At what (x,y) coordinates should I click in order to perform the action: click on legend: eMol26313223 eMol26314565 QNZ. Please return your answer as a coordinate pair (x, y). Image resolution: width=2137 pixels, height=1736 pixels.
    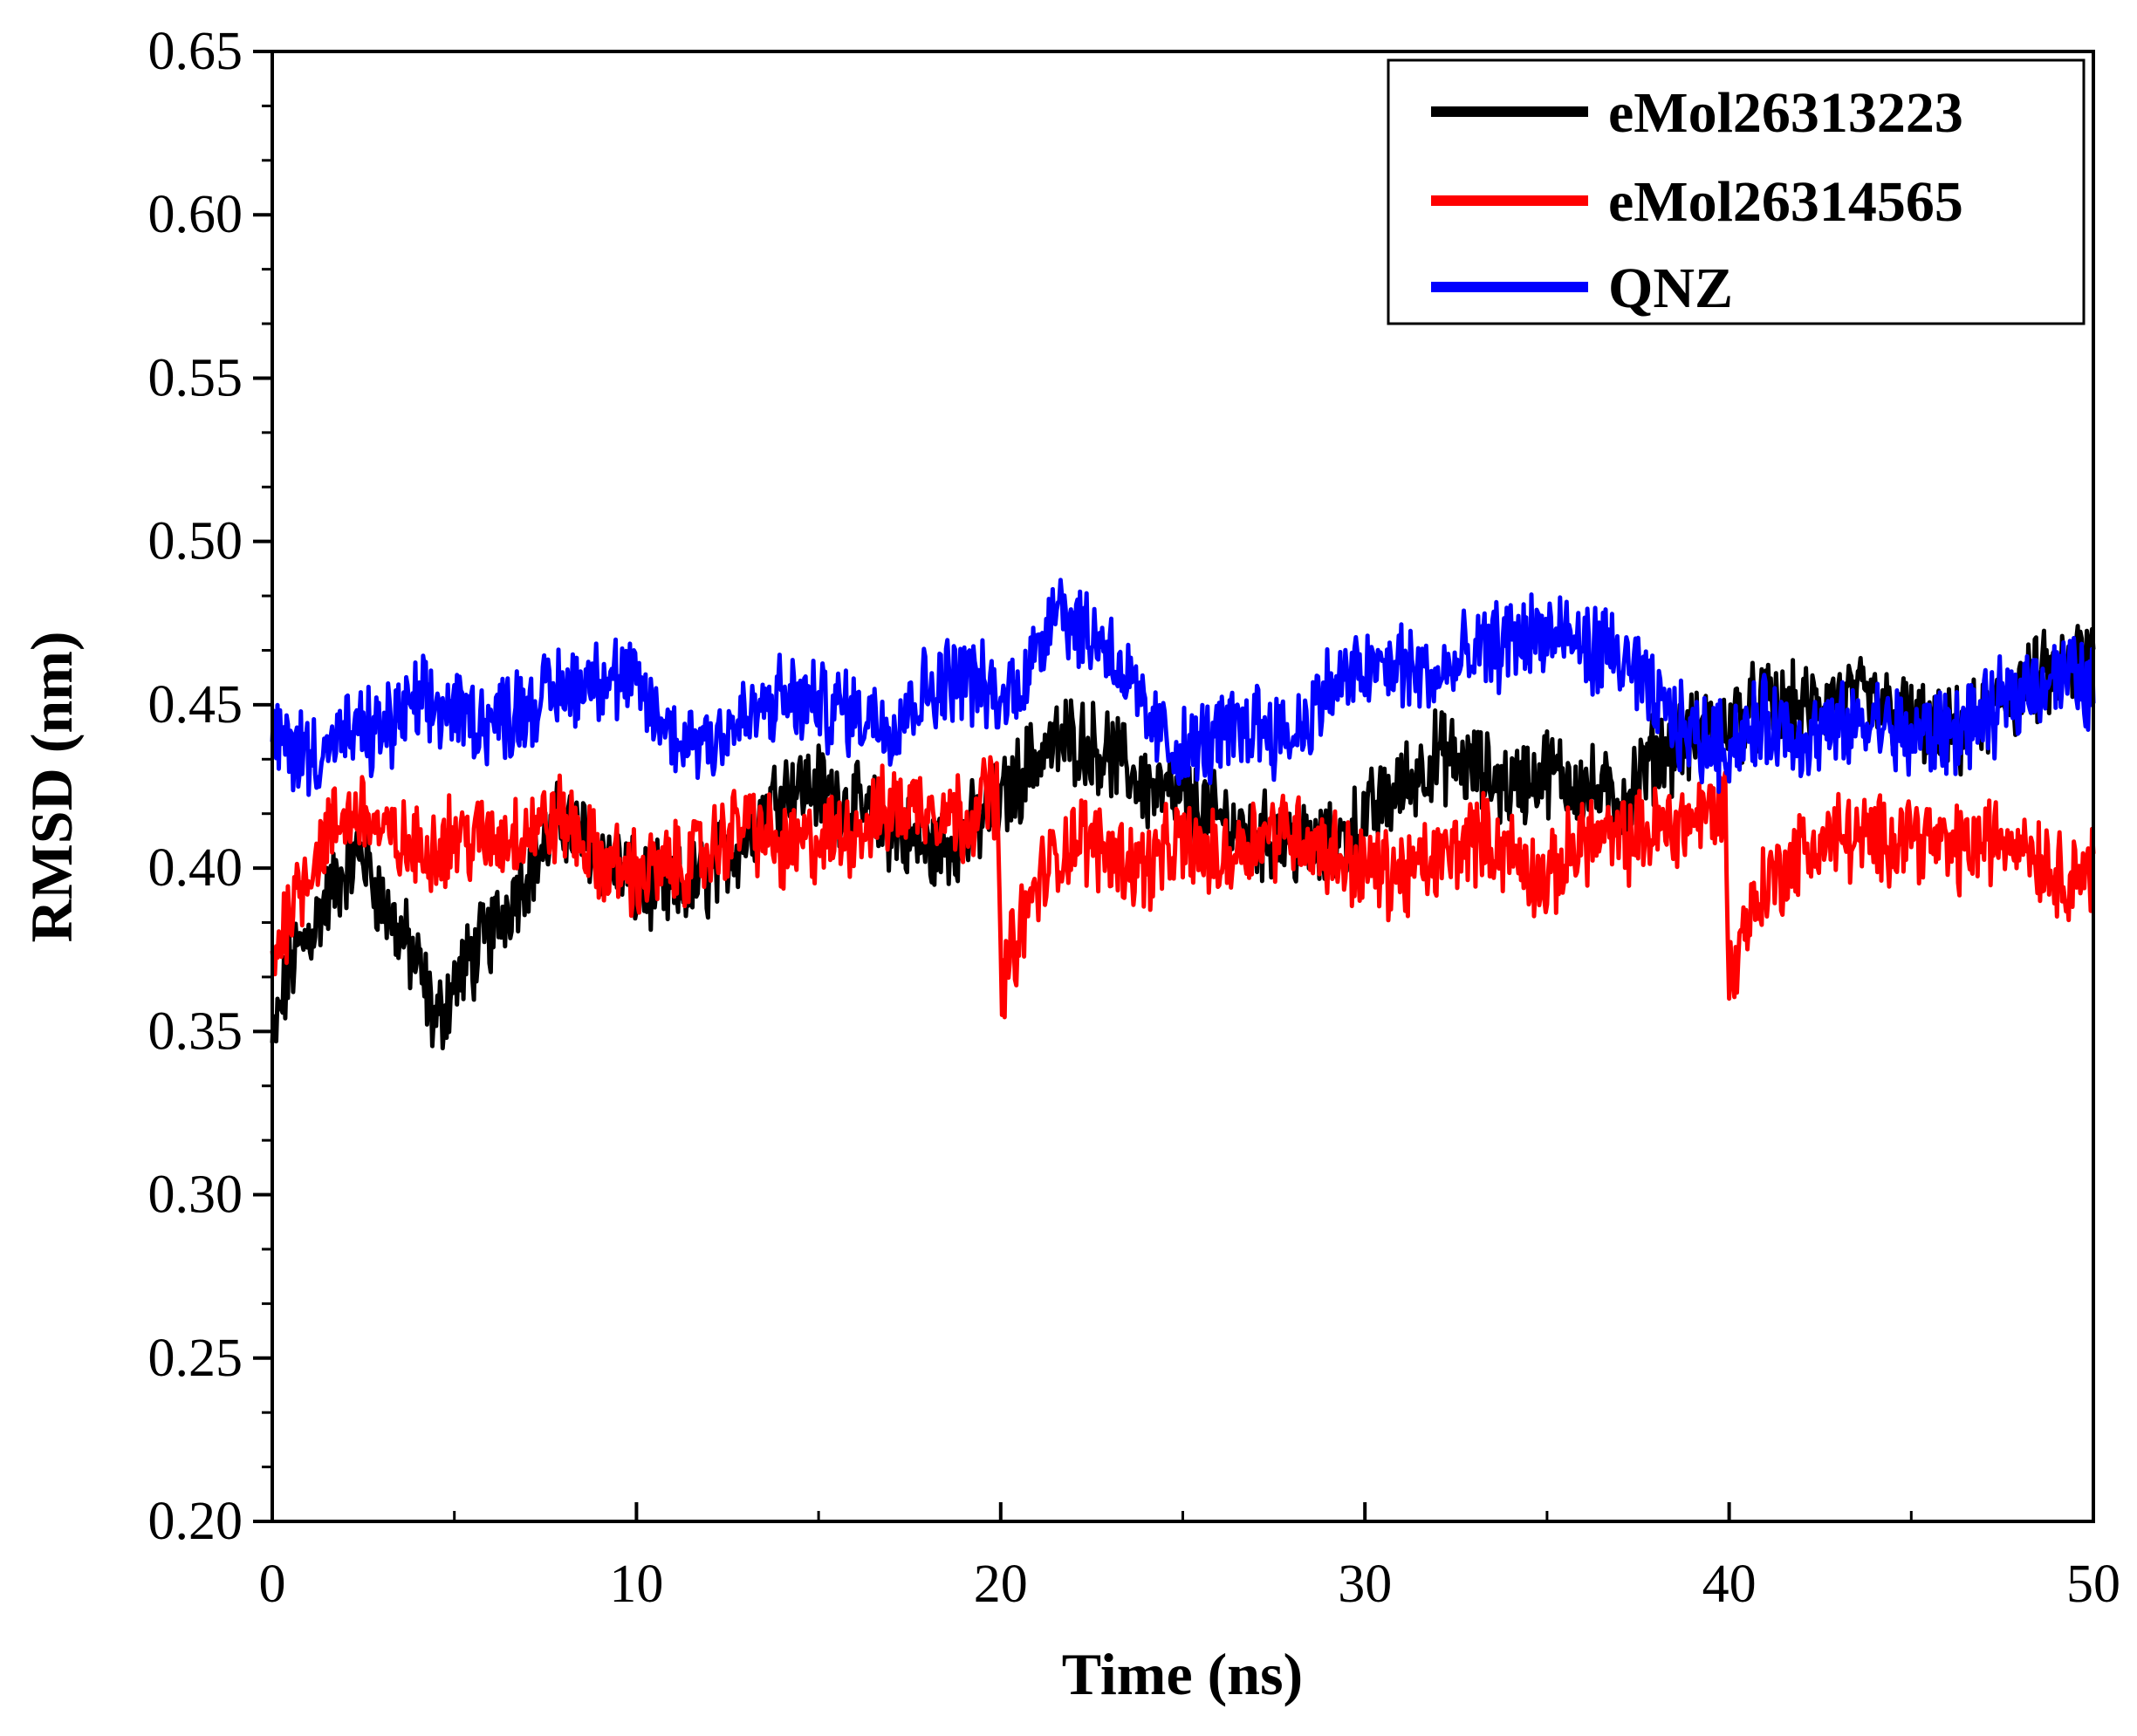
    Looking at the image, I should click on (1736, 191).